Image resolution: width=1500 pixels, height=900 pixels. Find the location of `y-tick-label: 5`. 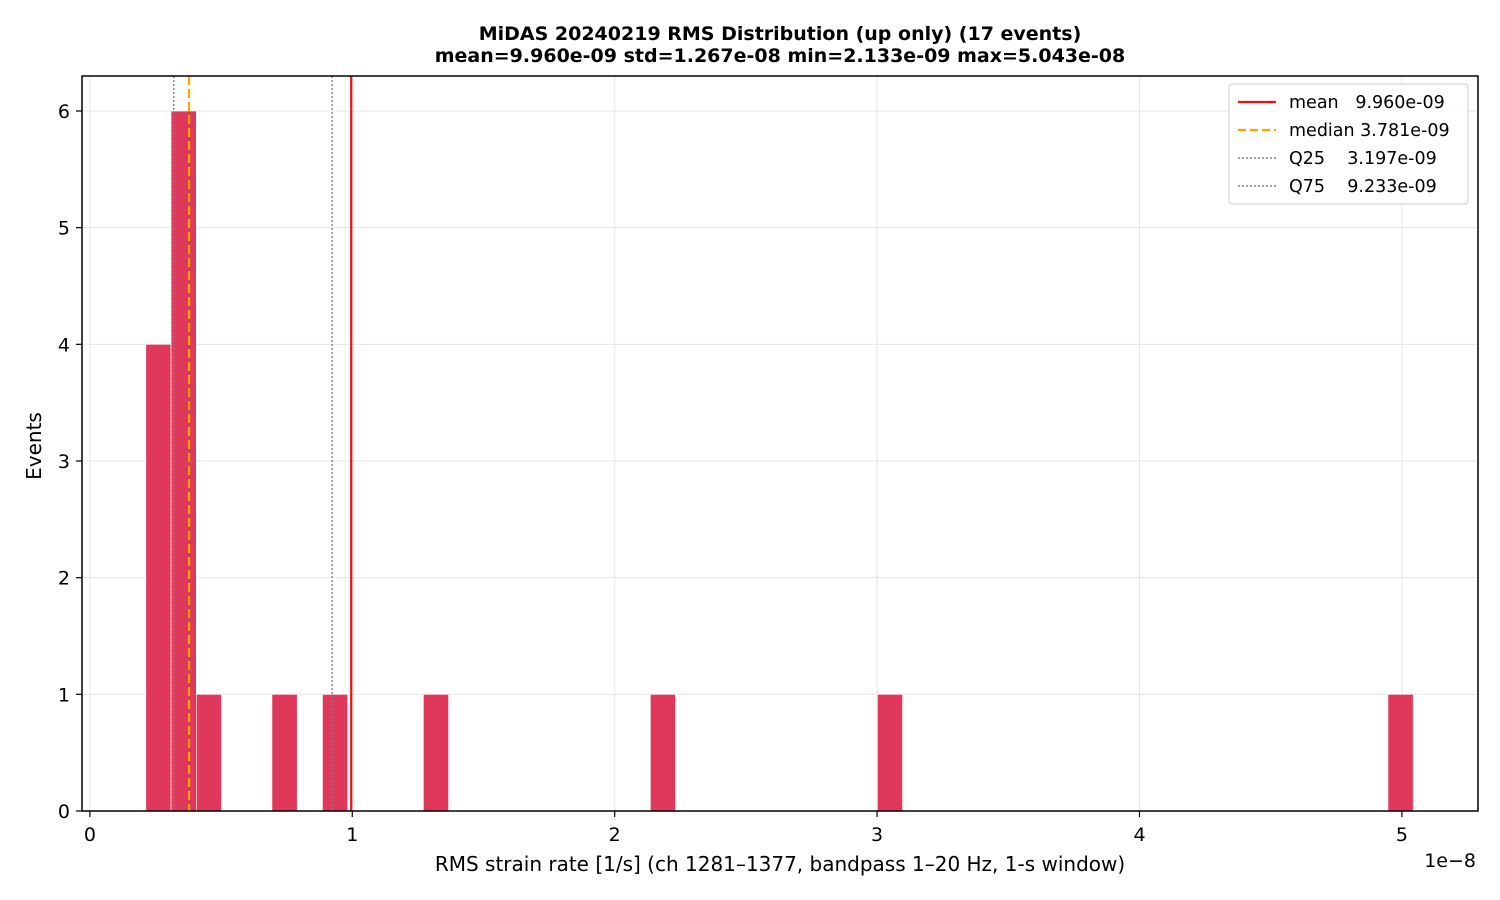

y-tick-label: 5 is located at coordinates (64, 229).